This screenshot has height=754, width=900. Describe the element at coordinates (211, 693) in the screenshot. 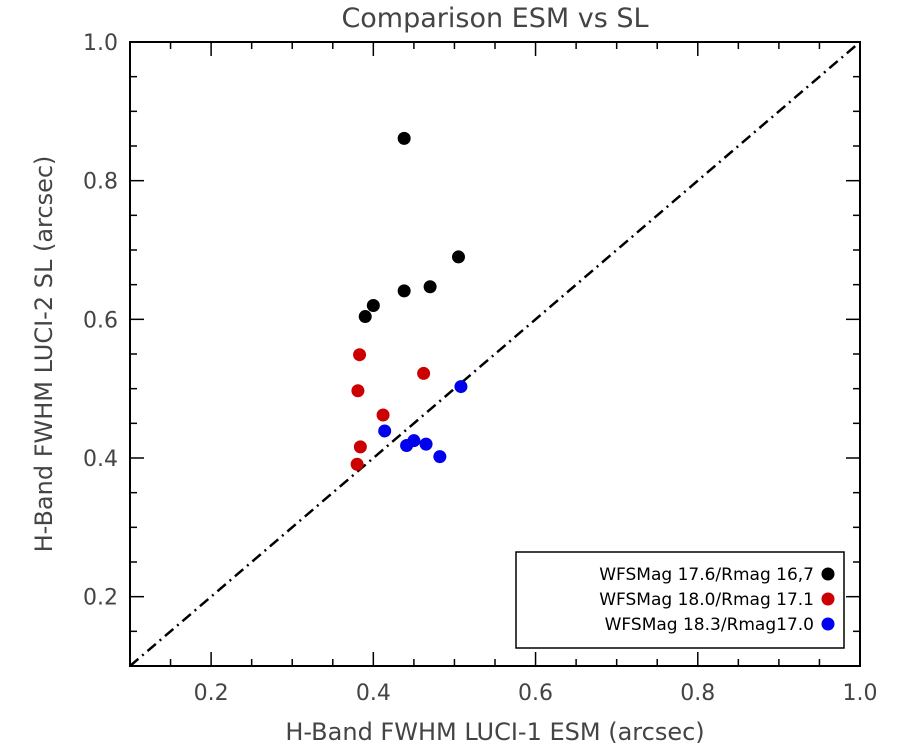

I see `x-tick-label: 0.2` at that location.